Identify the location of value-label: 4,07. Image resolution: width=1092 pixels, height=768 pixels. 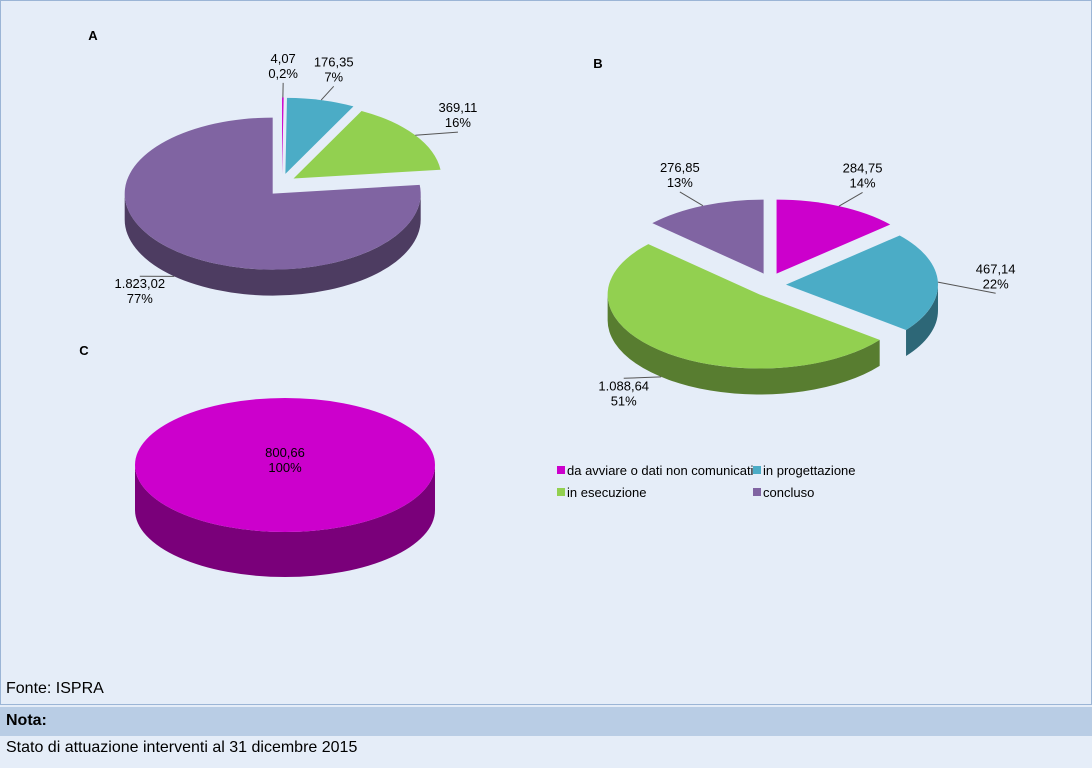
(282, 58).